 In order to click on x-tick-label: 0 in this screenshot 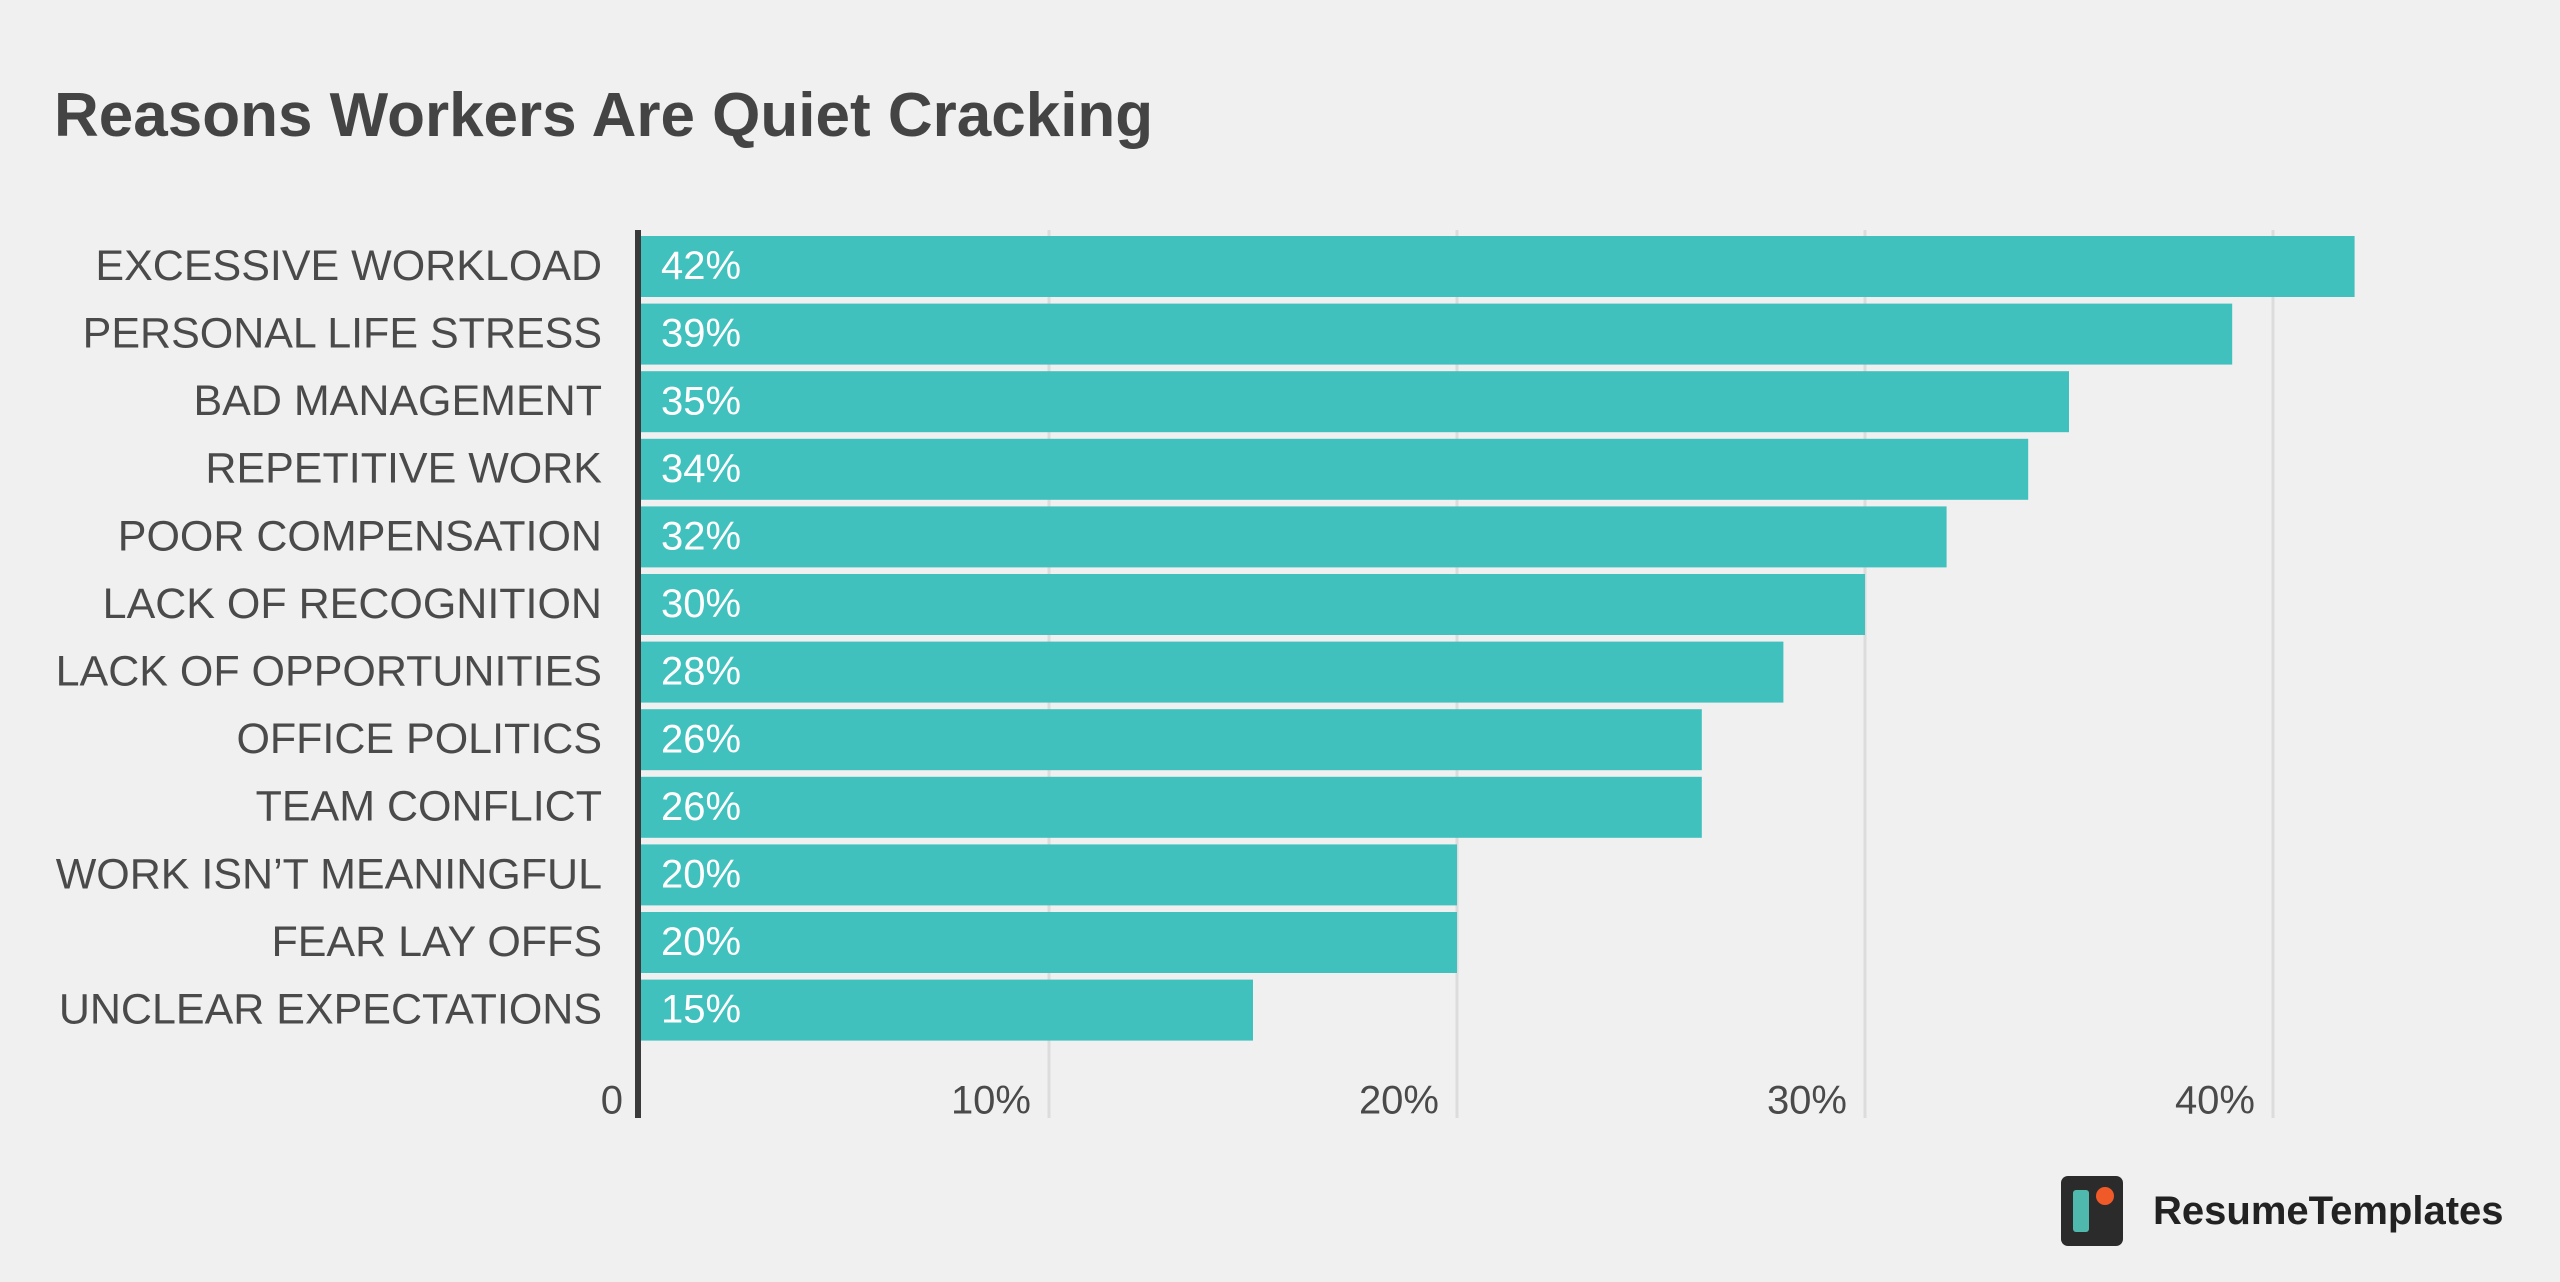, I will do `click(612, 1101)`.